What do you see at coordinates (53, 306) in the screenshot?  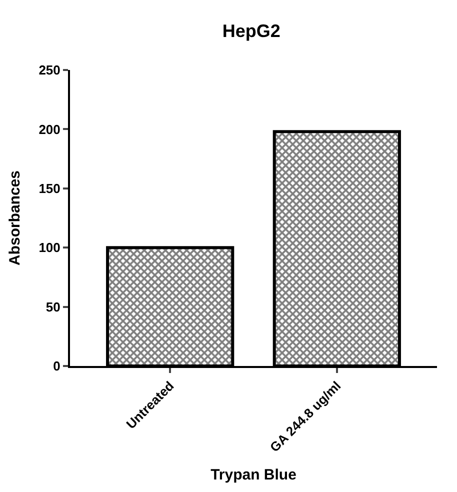 I see `y-tick-label: 50` at bounding box center [53, 306].